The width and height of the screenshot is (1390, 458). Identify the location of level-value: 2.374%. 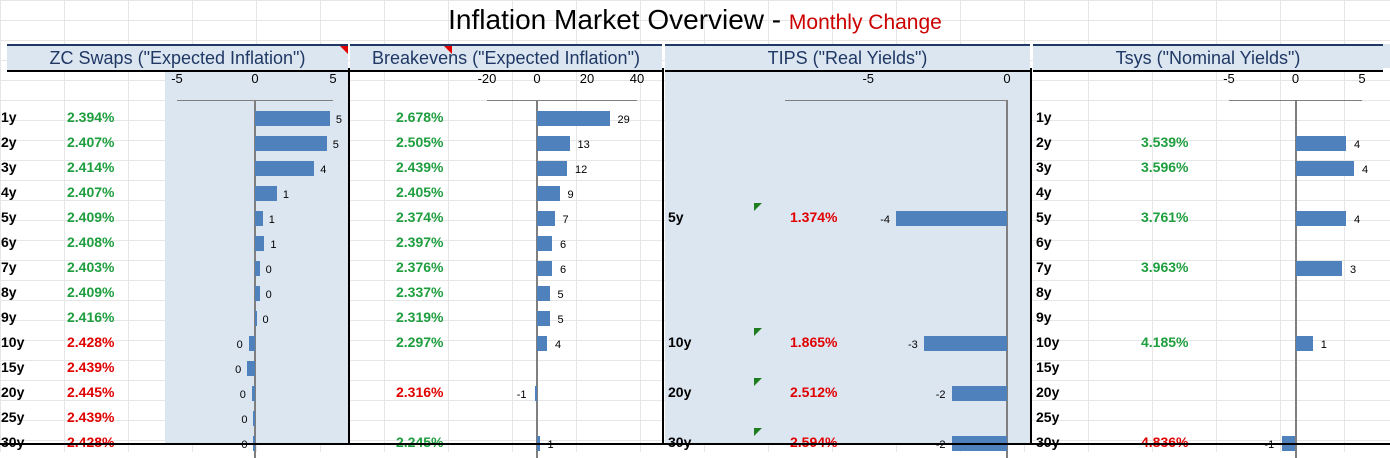
(420, 217).